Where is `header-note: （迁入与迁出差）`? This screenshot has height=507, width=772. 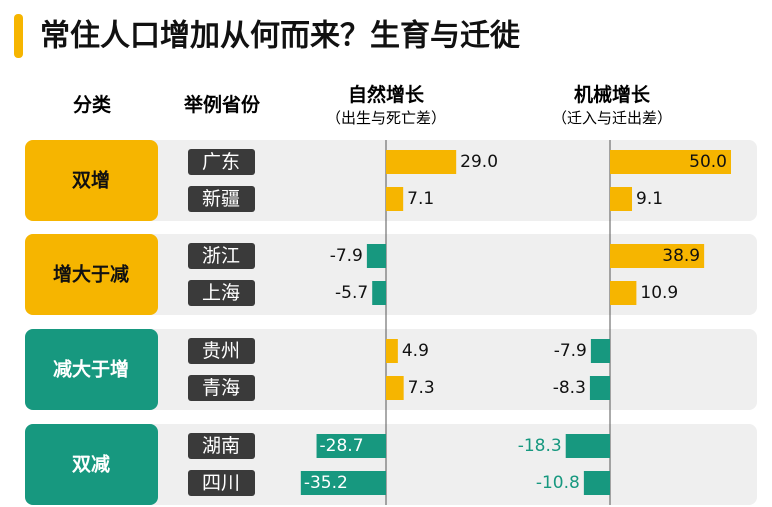
header-note: （迁入与迁出差） is located at coordinates (612, 118).